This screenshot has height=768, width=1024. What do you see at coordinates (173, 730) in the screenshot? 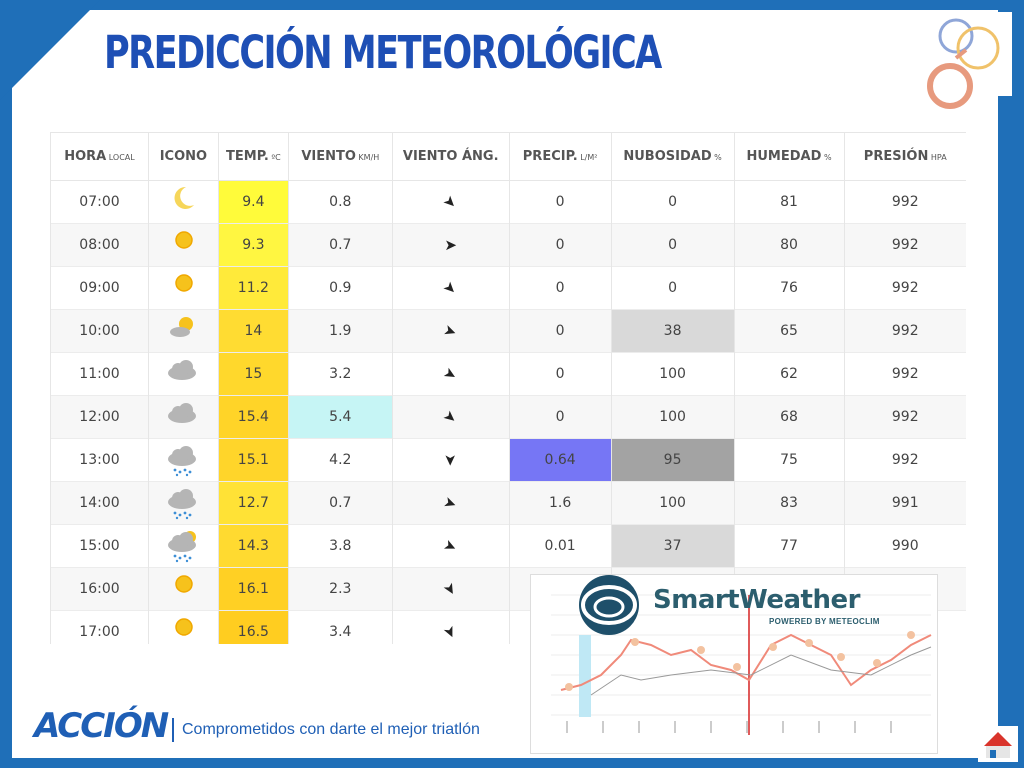
I see `slogan-separator` at bounding box center [173, 730].